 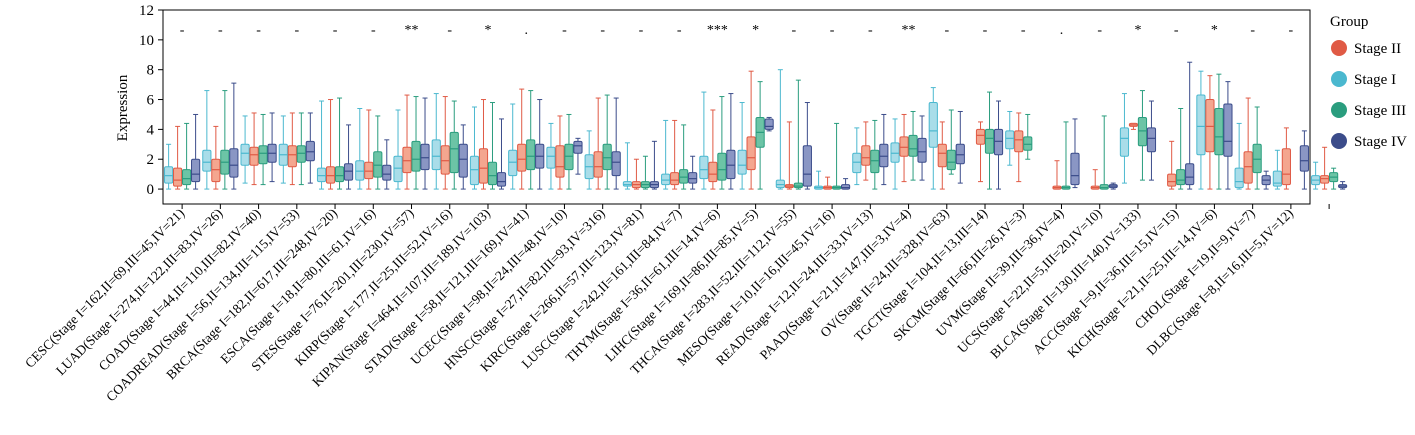 What do you see at coordinates (717, 30) in the screenshot?
I see `significance-label: ***` at bounding box center [717, 30].